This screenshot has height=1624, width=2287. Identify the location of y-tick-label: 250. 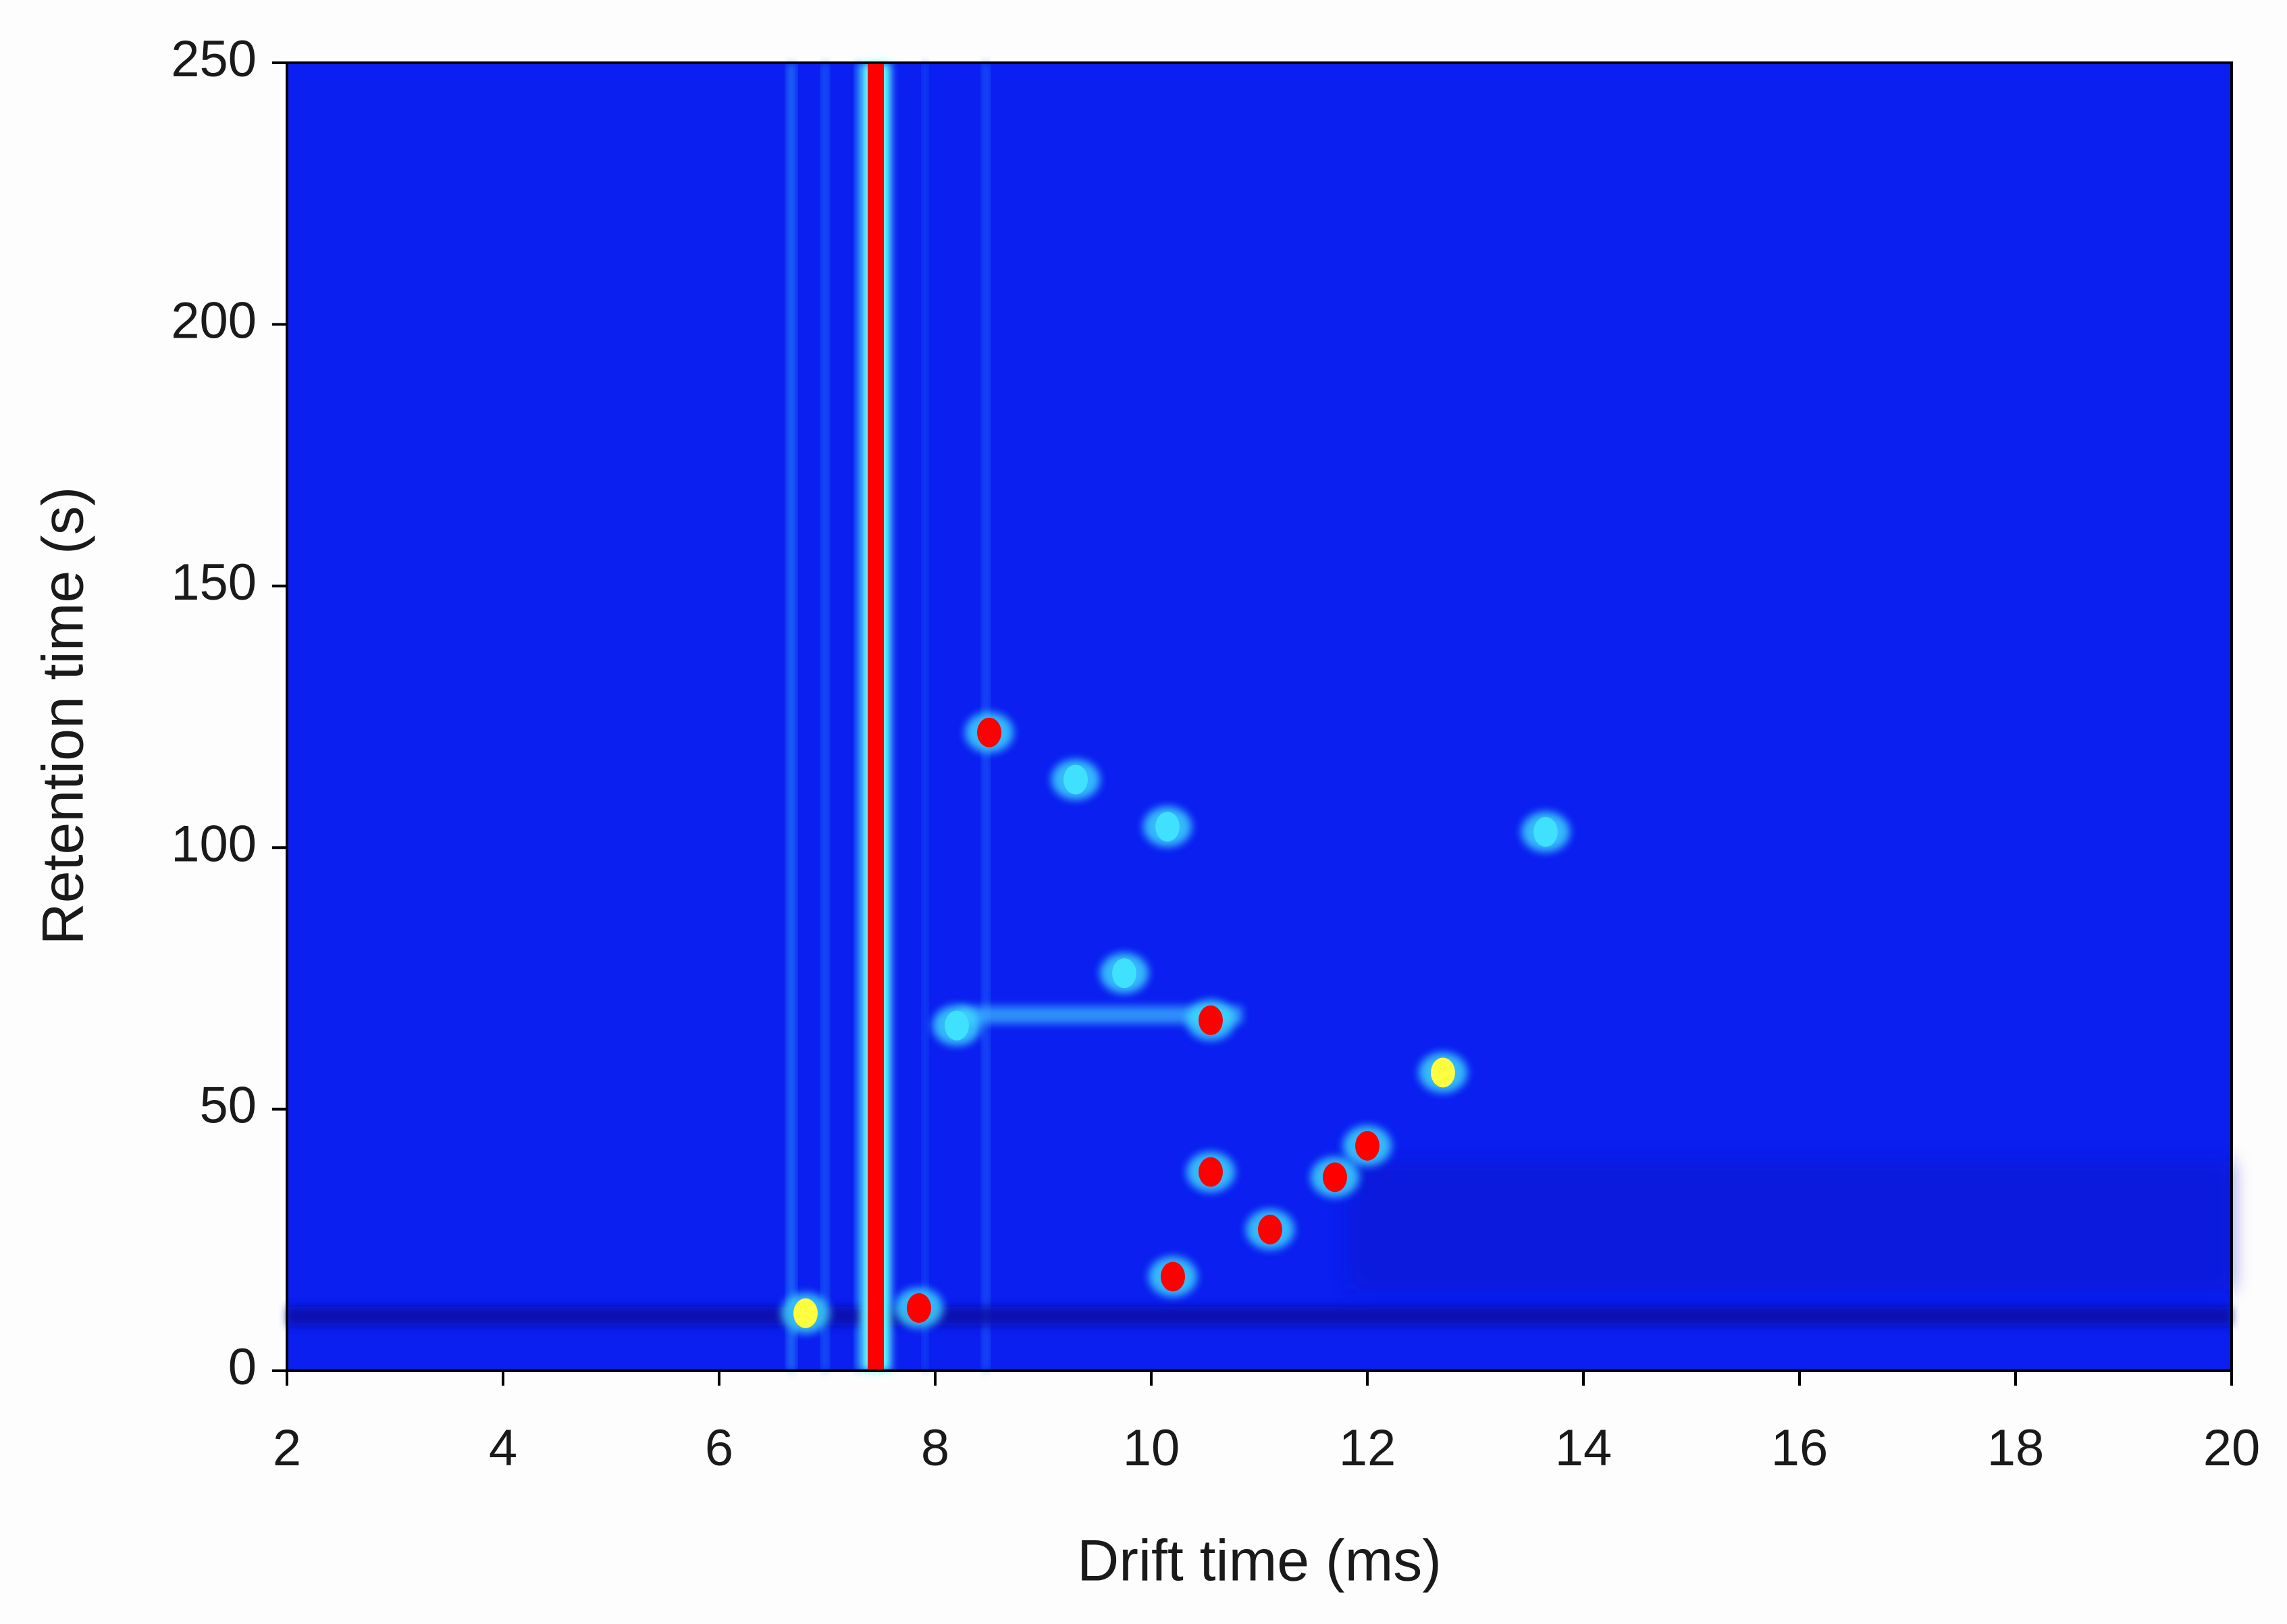
(214, 59).